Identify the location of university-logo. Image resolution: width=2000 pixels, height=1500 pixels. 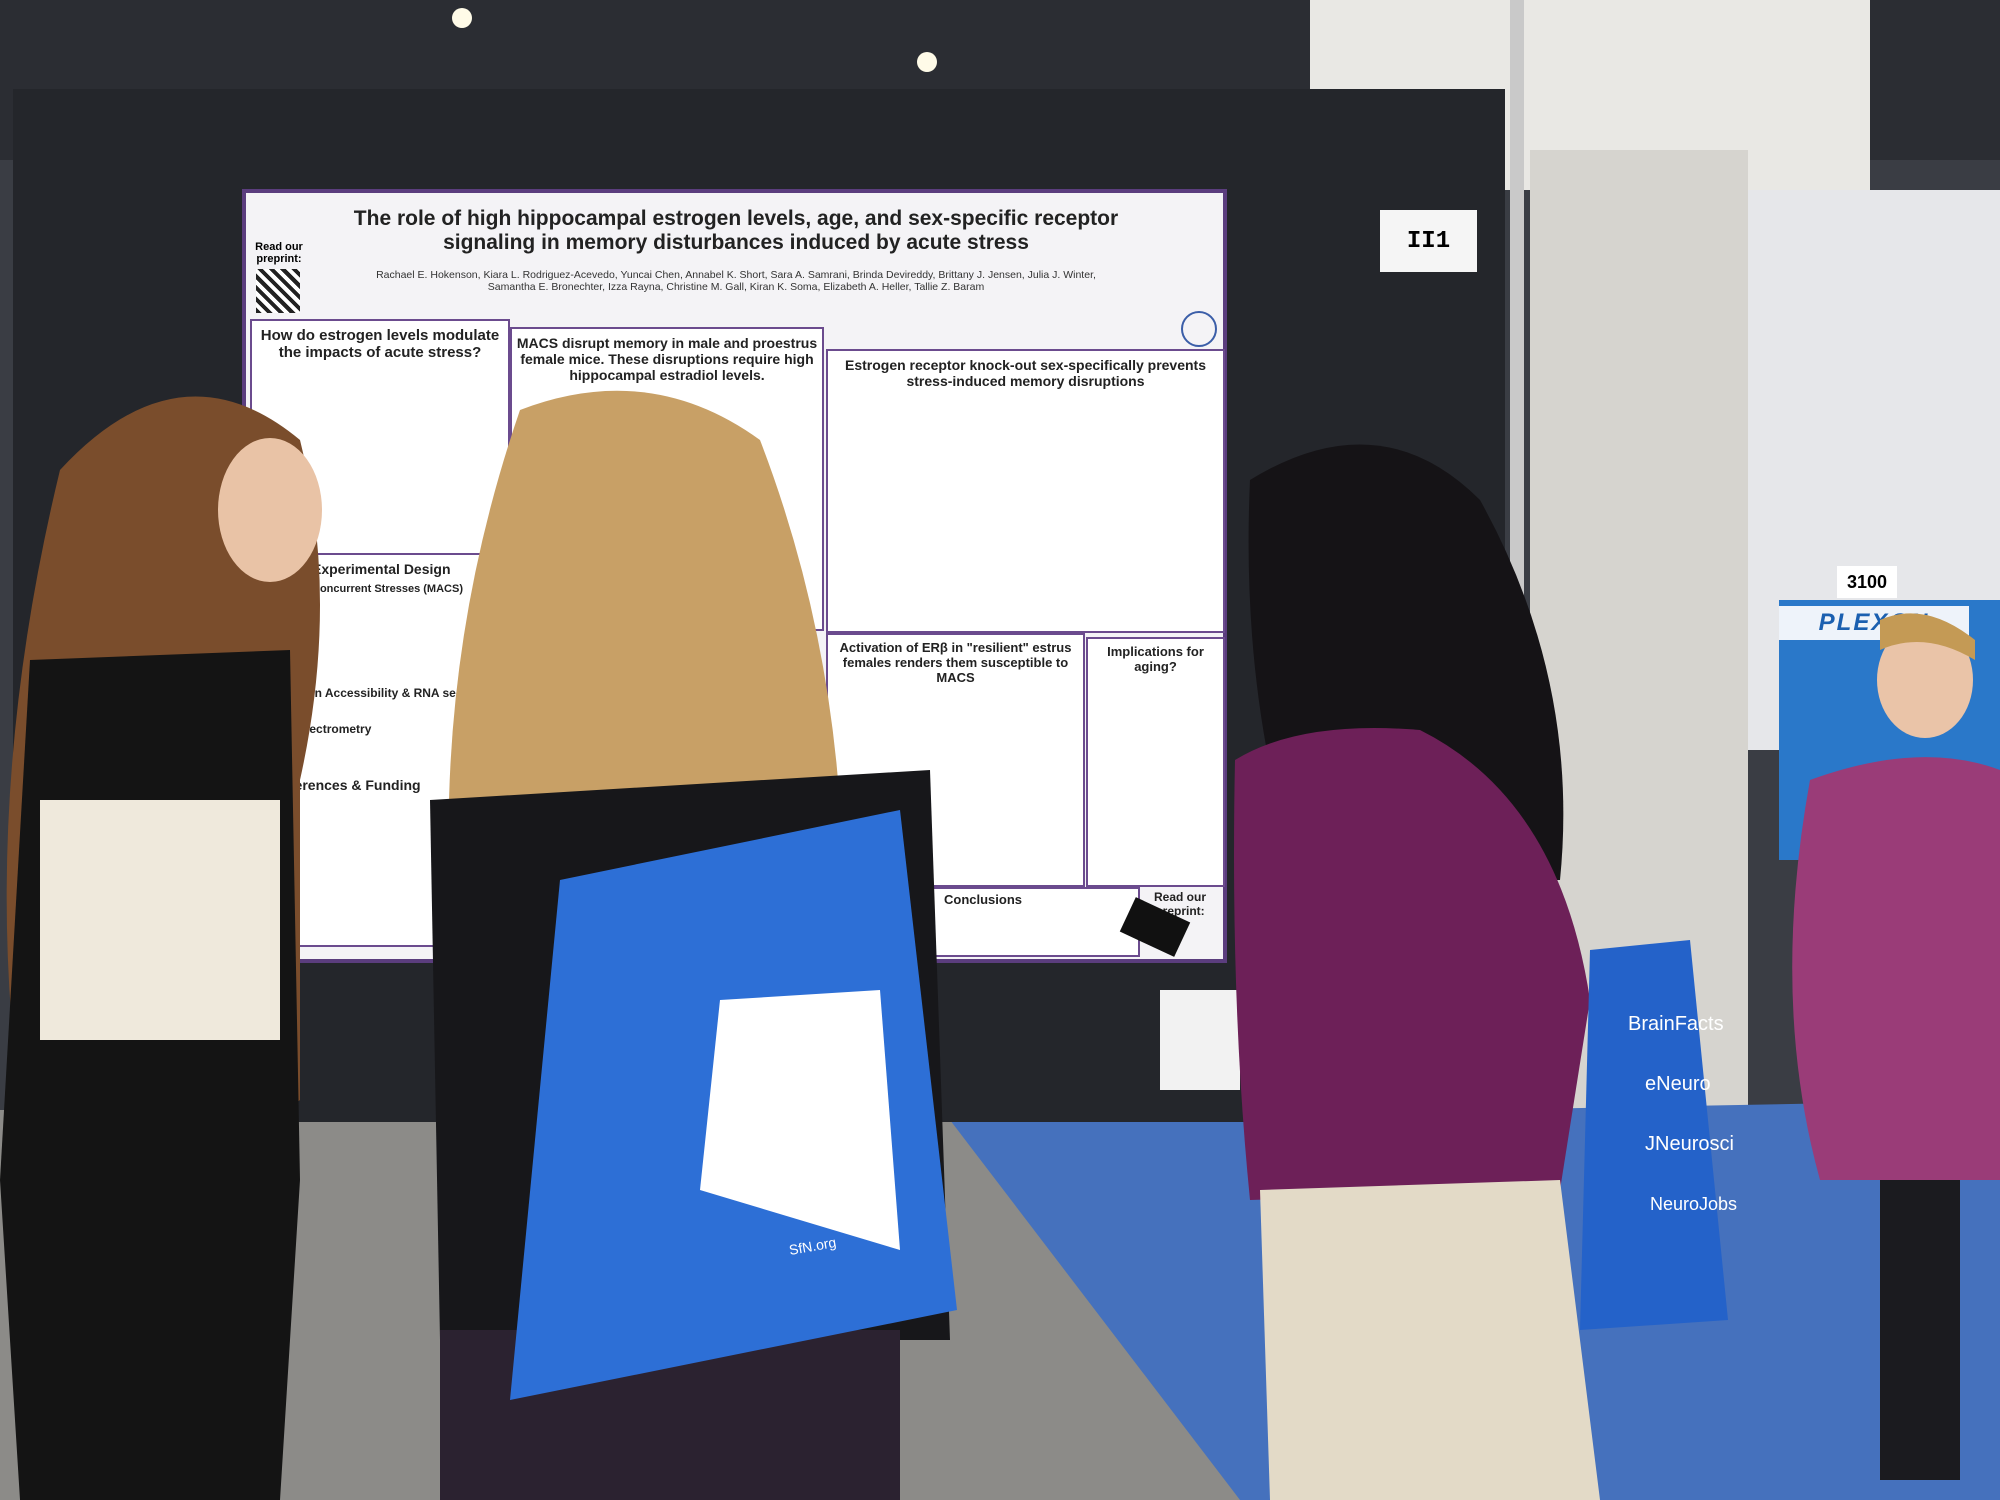
(1199, 329).